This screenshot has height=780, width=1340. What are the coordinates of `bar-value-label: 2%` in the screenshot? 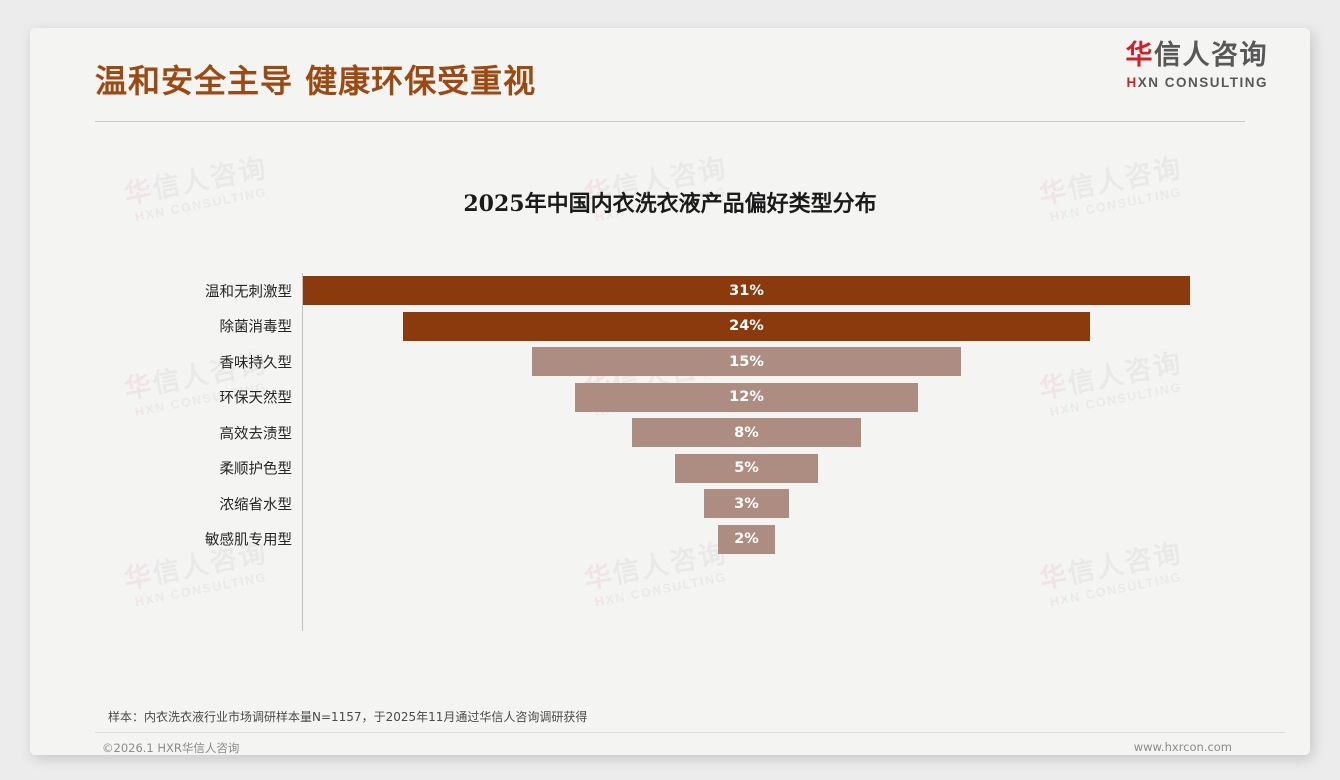 It's located at (746, 539).